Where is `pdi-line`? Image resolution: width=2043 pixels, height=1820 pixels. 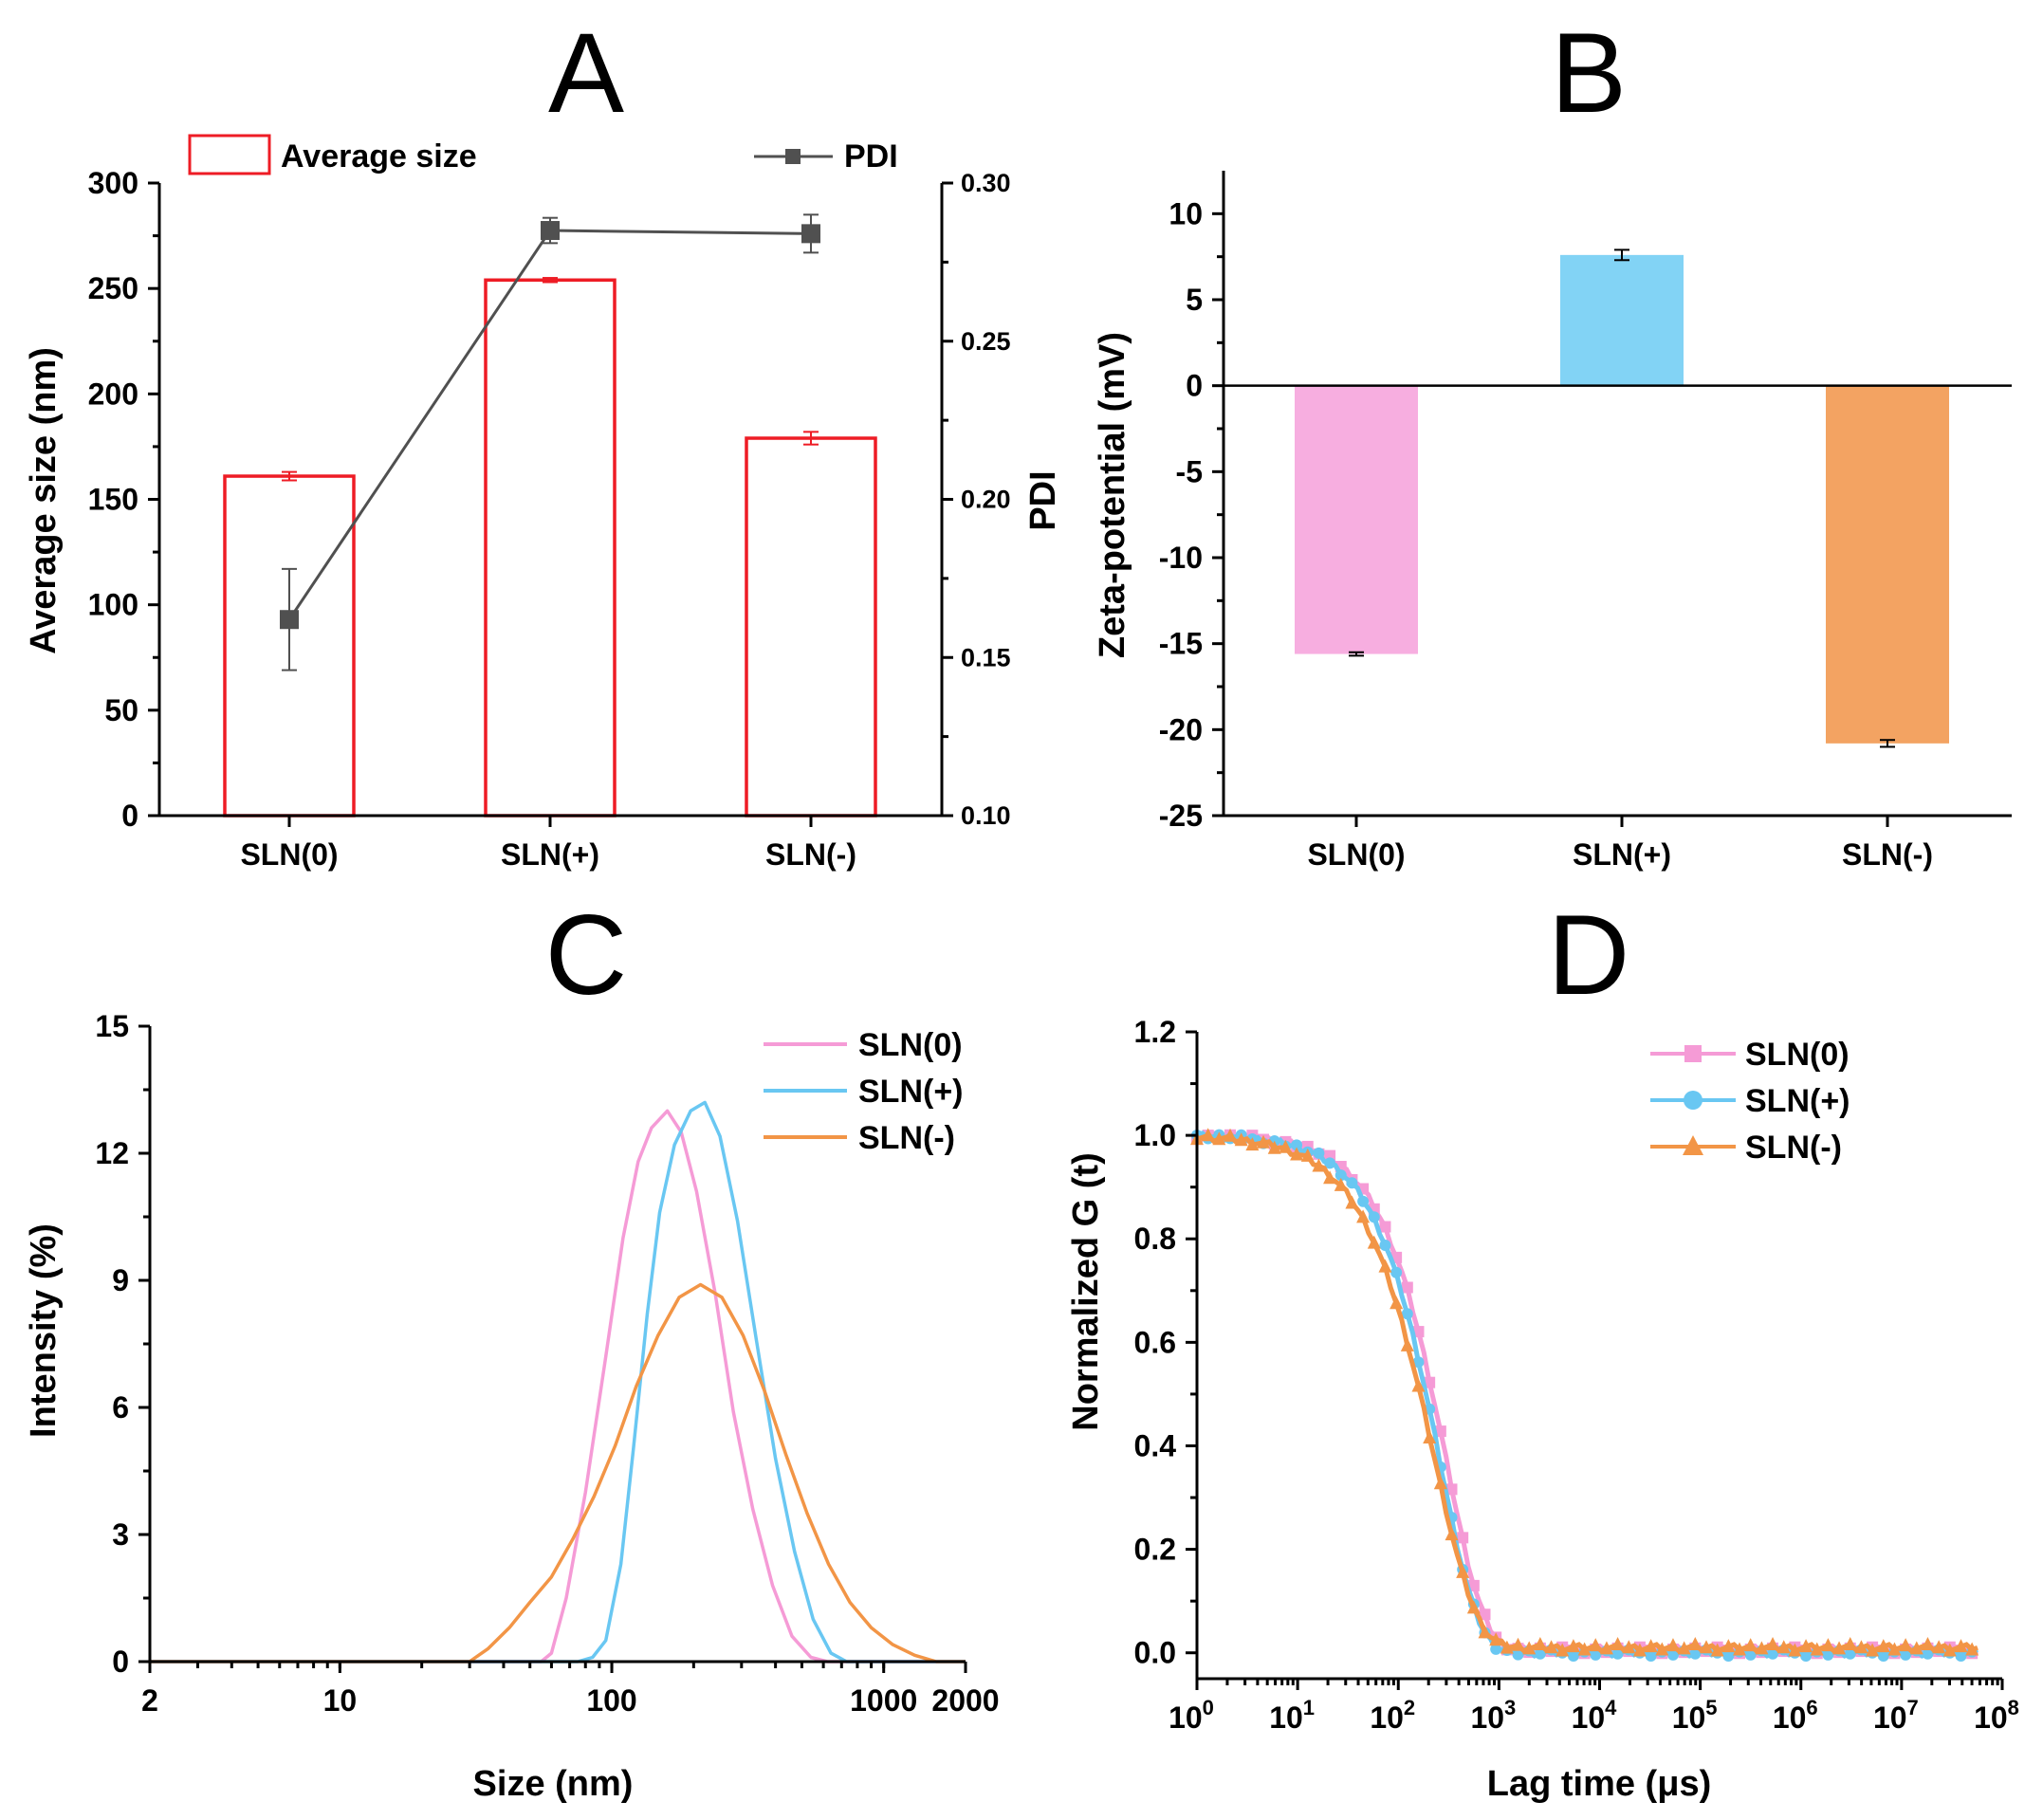 pdi-line is located at coordinates (549, 425).